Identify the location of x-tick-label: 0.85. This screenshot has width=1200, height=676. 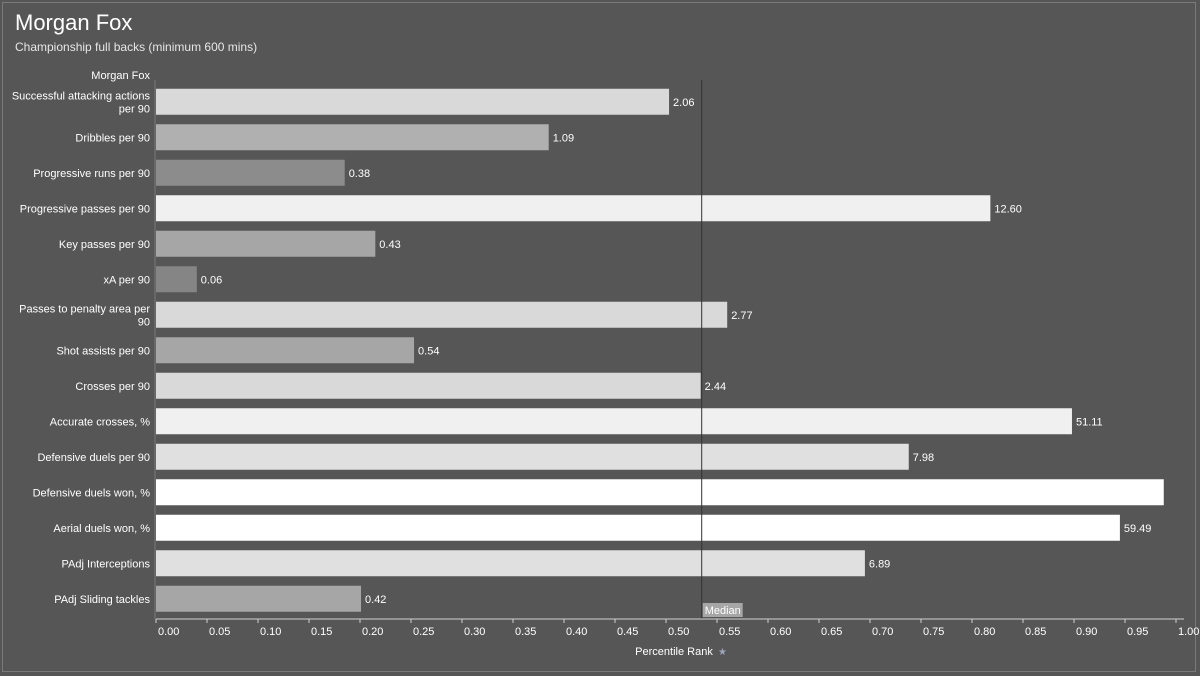
(1035, 632).